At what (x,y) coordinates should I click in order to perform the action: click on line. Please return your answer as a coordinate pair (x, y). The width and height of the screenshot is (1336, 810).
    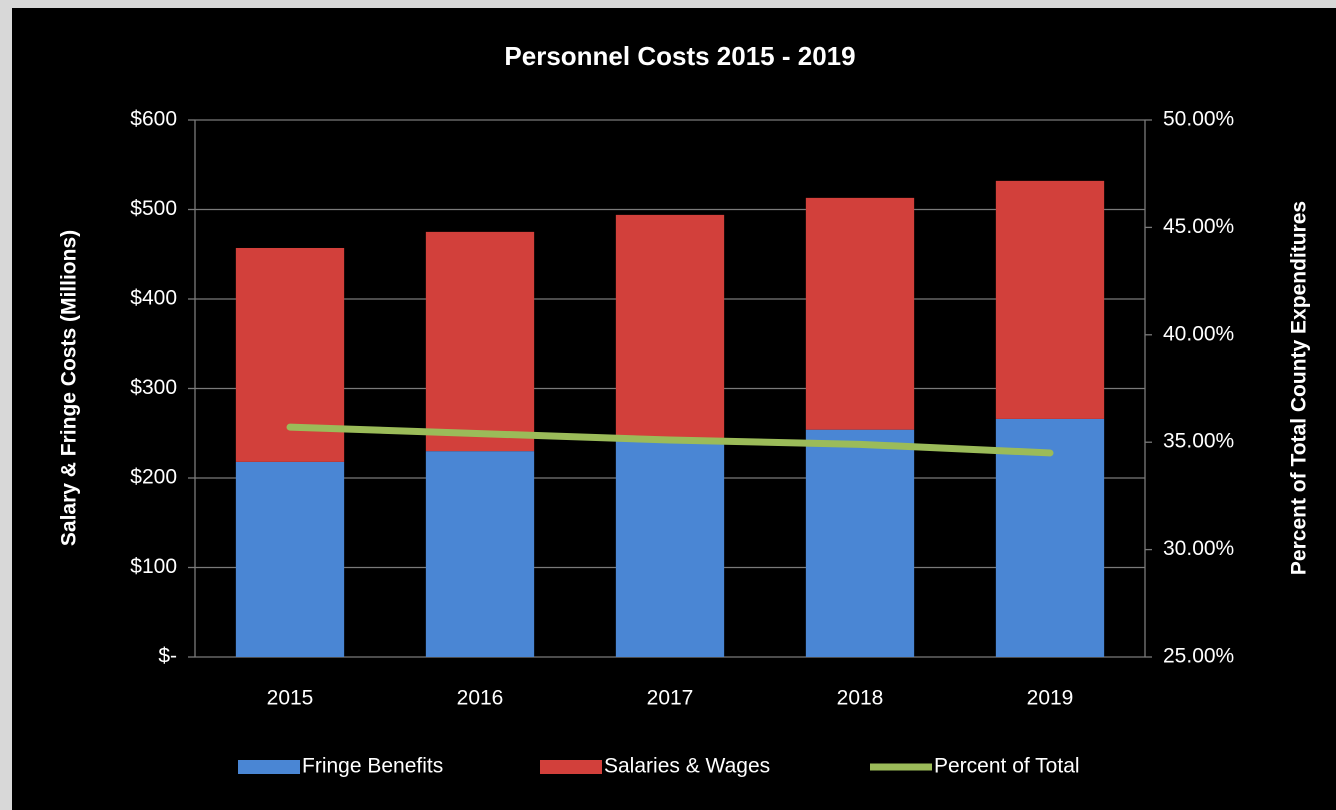
    Looking at the image, I should click on (670, 440).